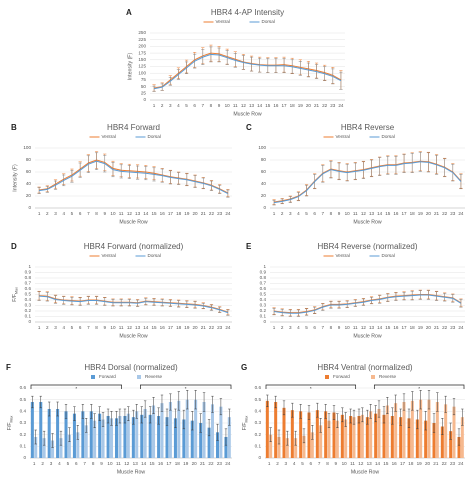 The image size is (474, 480). Describe the element at coordinates (118, 463) in the screenshot. I see `x-tick-label: 11` at that location.